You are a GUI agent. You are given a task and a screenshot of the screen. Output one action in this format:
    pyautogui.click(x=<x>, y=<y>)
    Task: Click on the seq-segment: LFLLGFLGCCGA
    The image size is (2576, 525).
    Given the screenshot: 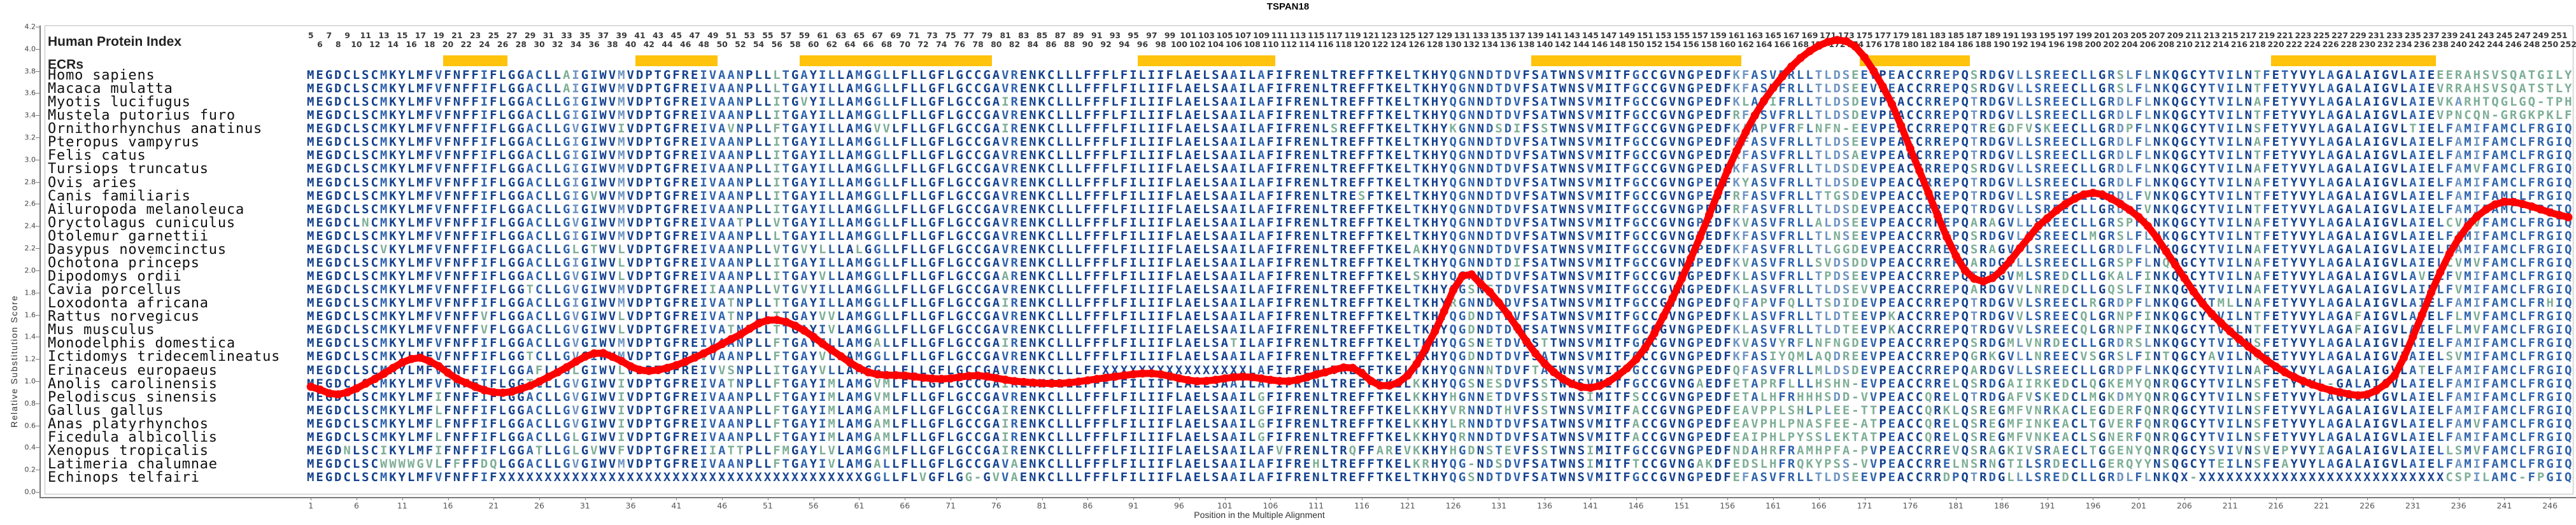 What is the action you would take?
    pyautogui.click(x=946, y=464)
    